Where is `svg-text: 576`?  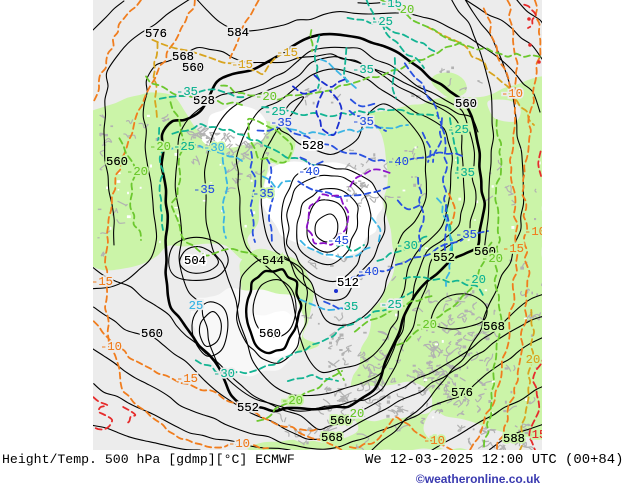
svg-text: 576 is located at coordinates (462, 393).